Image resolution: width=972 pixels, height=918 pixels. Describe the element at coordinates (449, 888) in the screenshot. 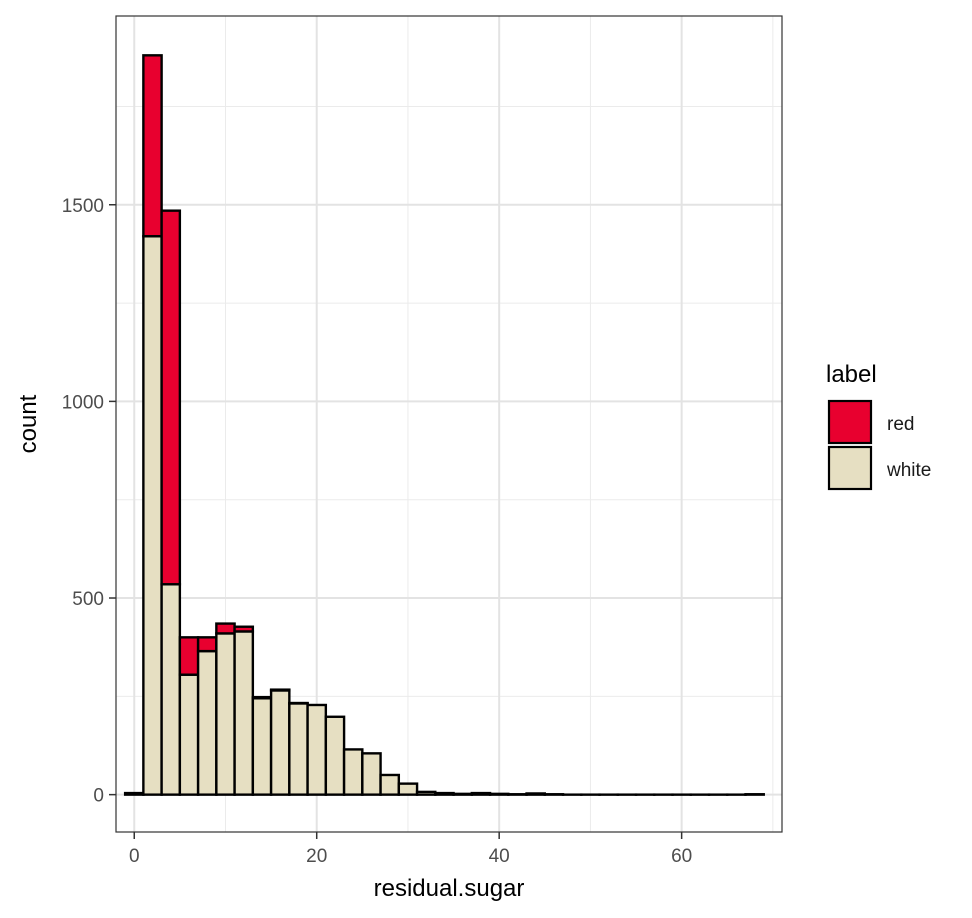

I see `x-axis-title: residual.sugar` at that location.